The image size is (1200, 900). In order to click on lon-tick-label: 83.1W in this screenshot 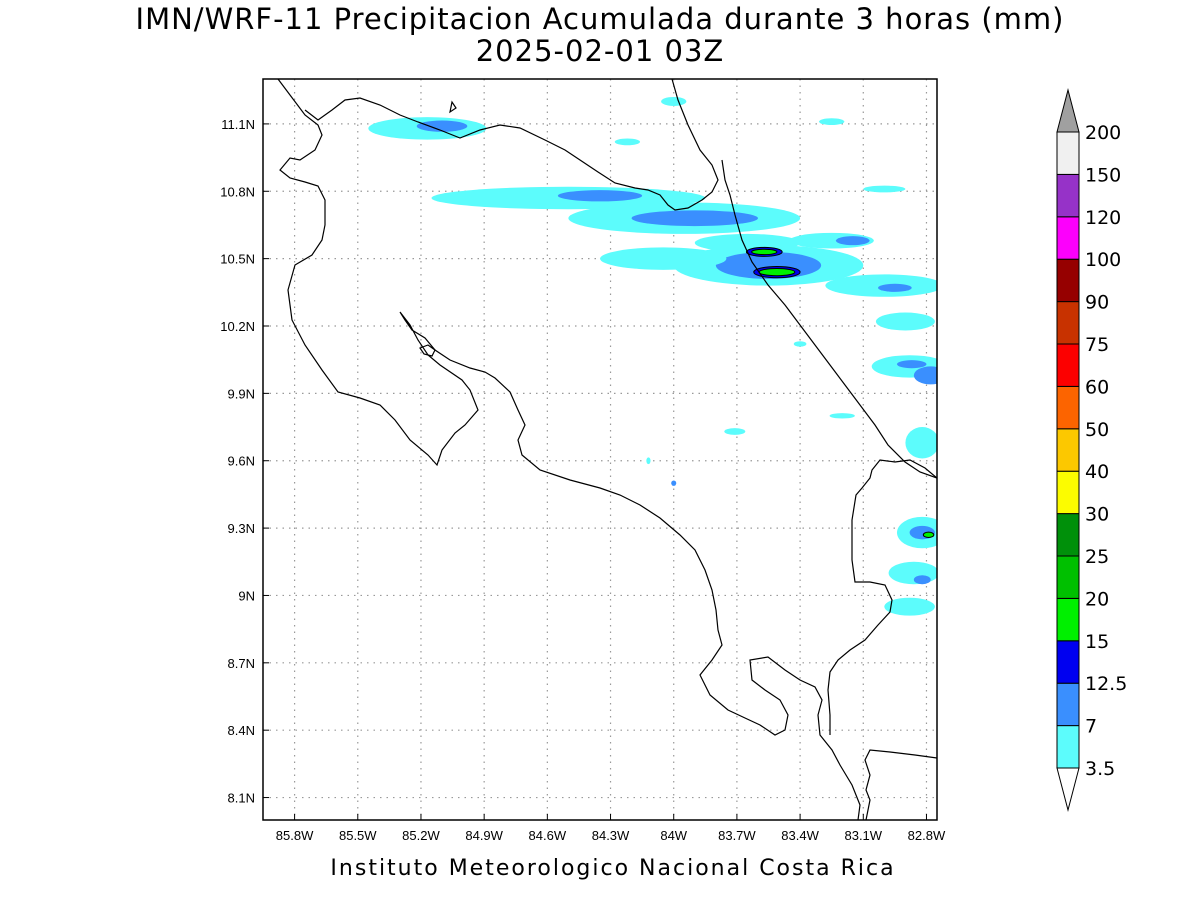, I will do `click(863, 835)`.